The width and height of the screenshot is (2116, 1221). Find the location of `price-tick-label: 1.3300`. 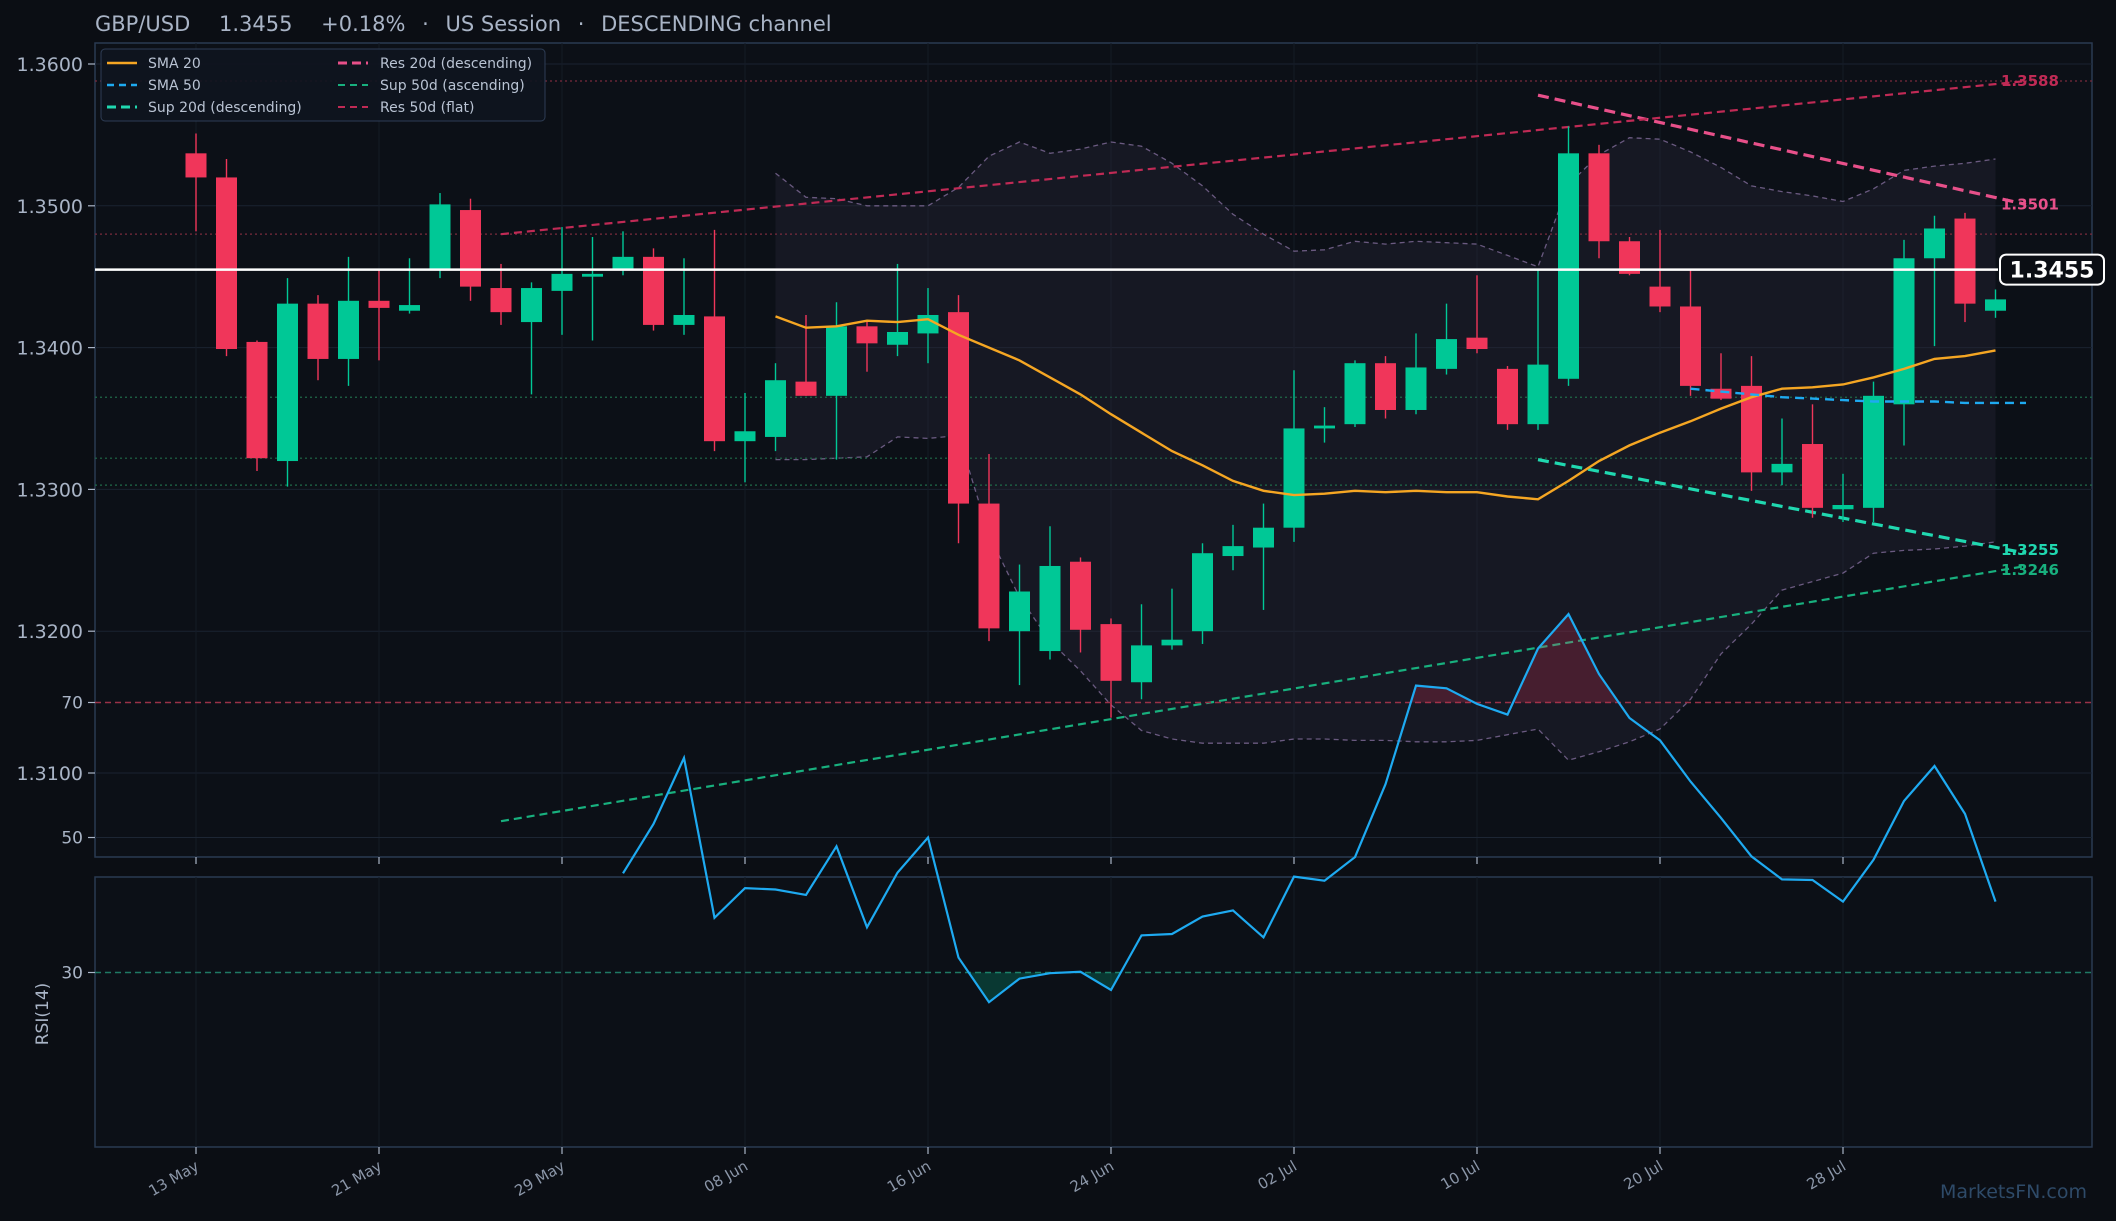

price-tick-label: 1.3300 is located at coordinates (50, 490).